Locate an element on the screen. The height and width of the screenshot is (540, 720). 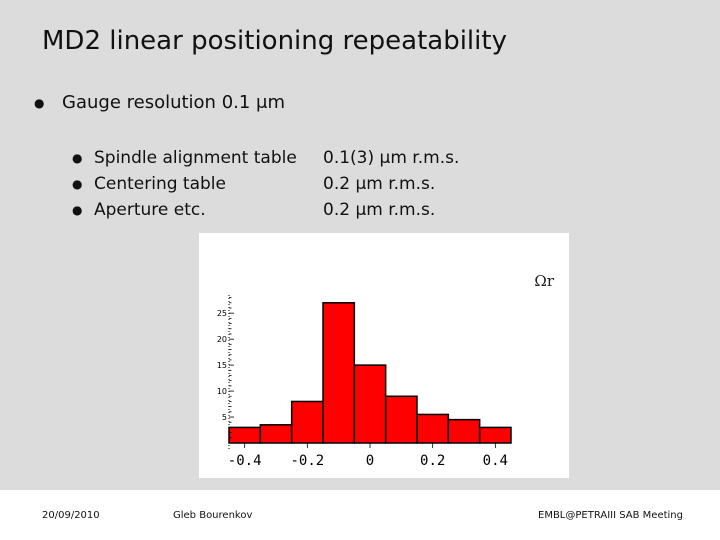
footer-date: 20/09/2010 is located at coordinates (71, 515).